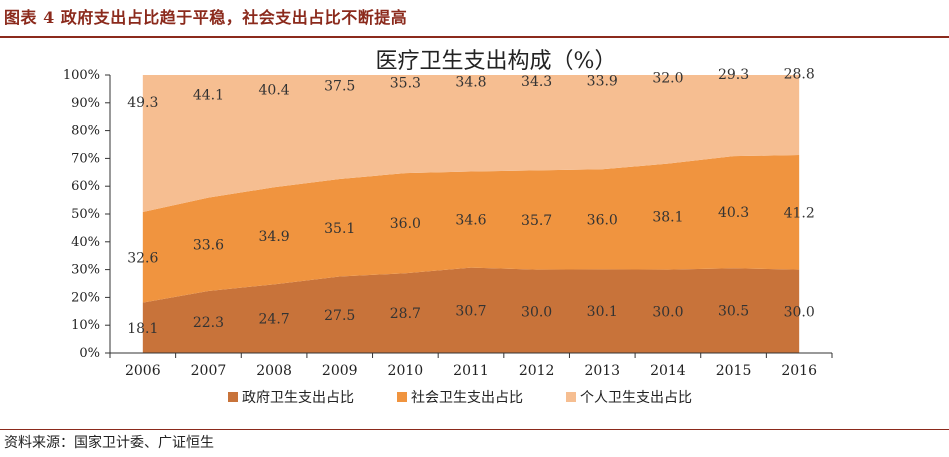 Image resolution: width=949 pixels, height=457 pixels. What do you see at coordinates (208, 323) in the screenshot?
I see `data-label-government: 22.3` at bounding box center [208, 323].